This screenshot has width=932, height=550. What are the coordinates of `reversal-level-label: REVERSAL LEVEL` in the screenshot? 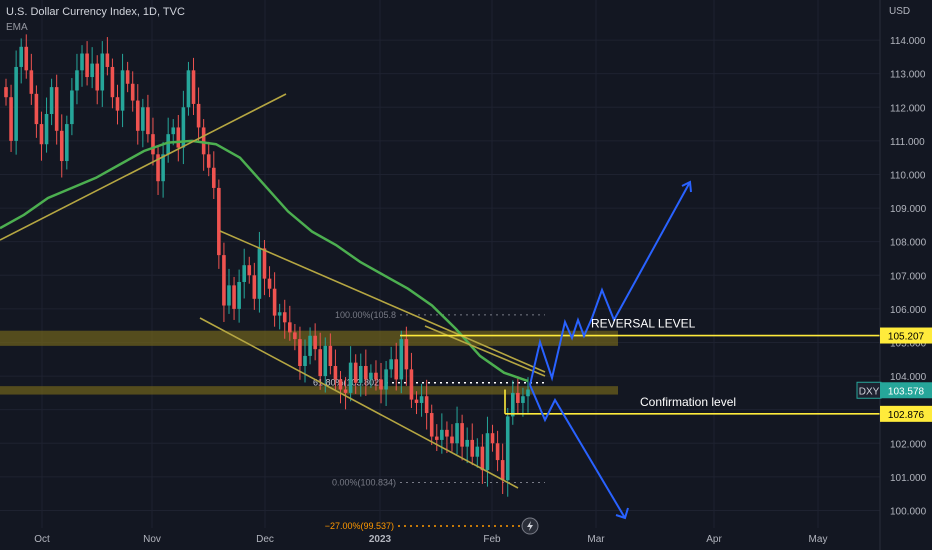 It's located at (643, 324).